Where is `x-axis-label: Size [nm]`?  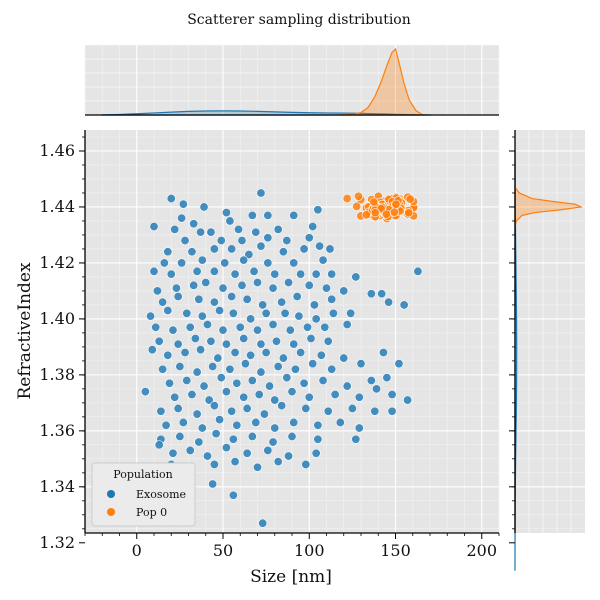
x-axis-label: Size [nm] is located at coordinates (291, 577).